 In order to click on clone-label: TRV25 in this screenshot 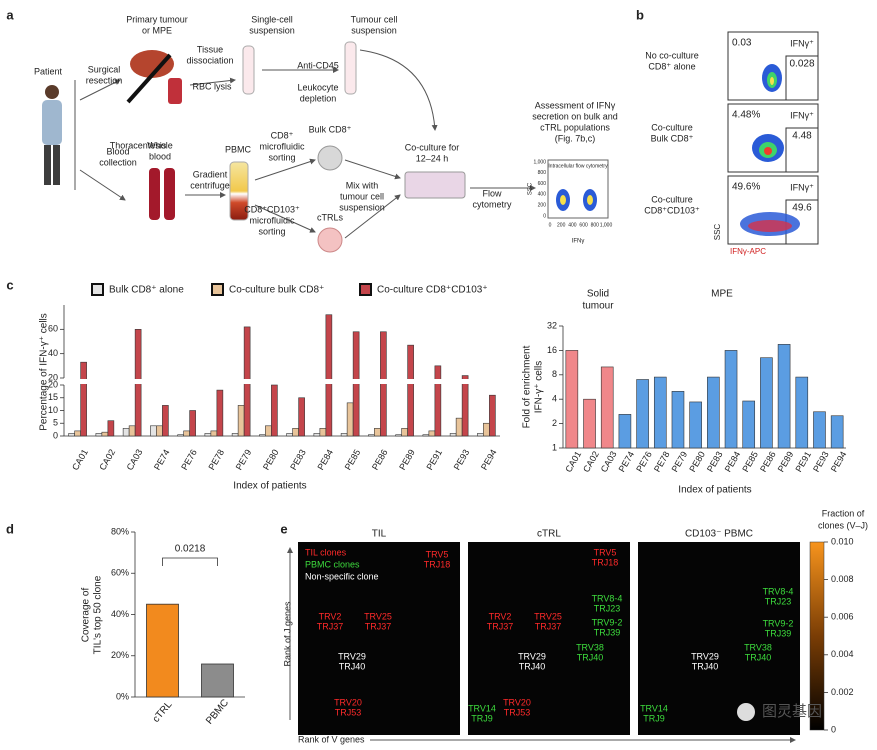, I will do `click(548, 616)`.